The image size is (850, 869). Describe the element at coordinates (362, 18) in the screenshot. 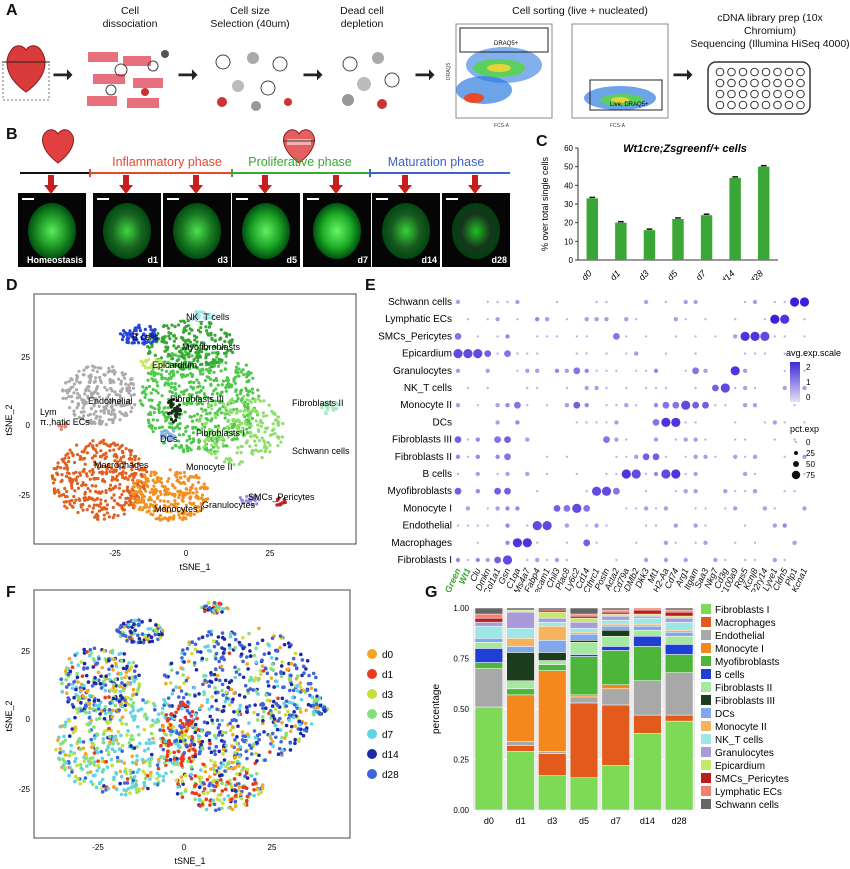

I see `step-dead-cell-depletion: Dead cell depletion` at that location.